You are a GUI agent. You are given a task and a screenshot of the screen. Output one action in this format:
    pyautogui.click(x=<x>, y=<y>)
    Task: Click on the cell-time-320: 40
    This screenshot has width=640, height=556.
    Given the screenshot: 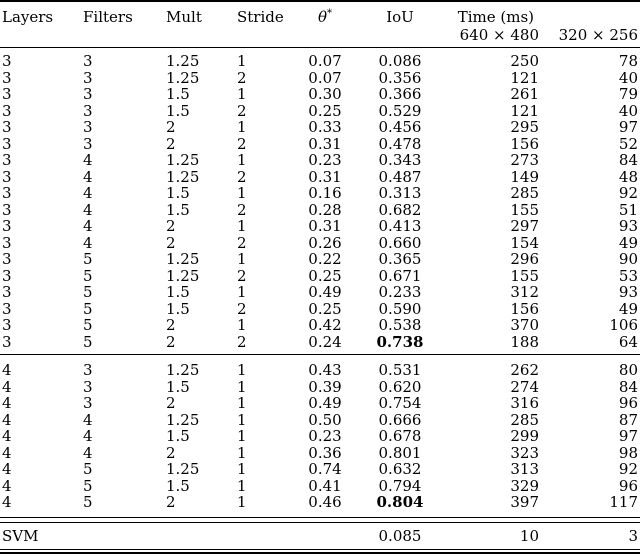 What is the action you would take?
    pyautogui.click(x=628, y=110)
    